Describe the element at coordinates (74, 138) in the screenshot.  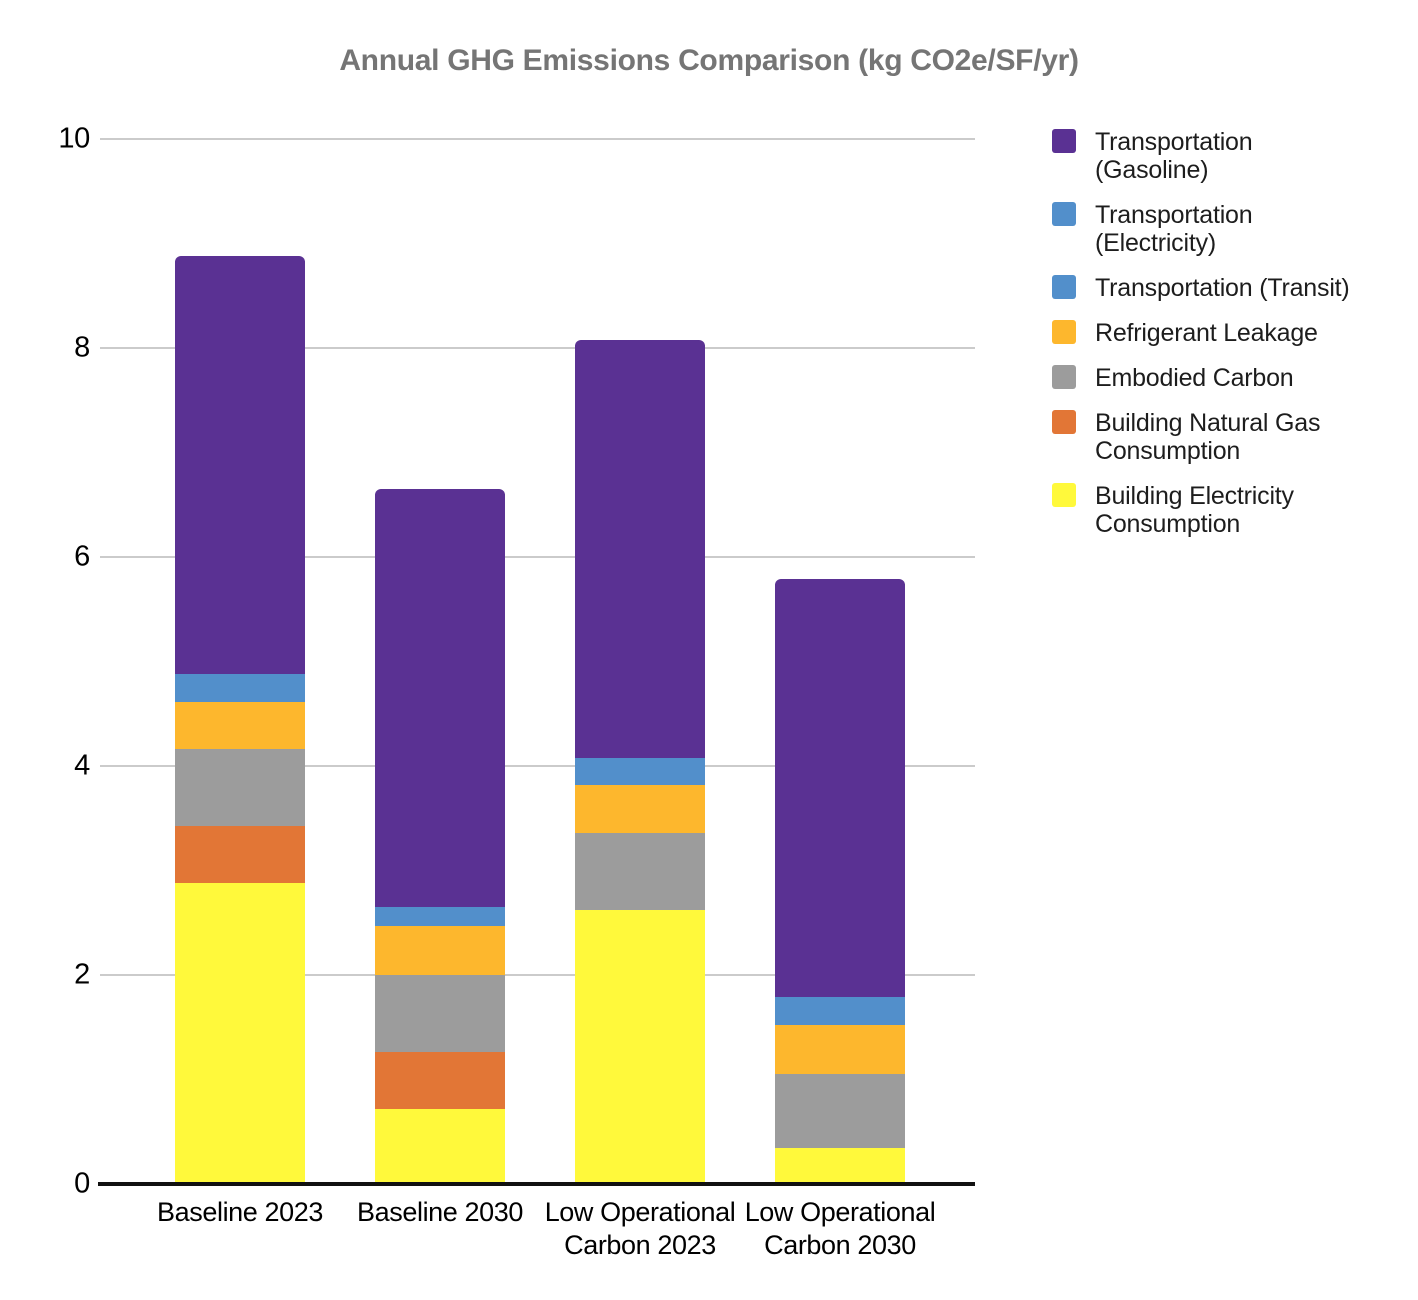
I see `y-axis-tick-label: 10` at that location.